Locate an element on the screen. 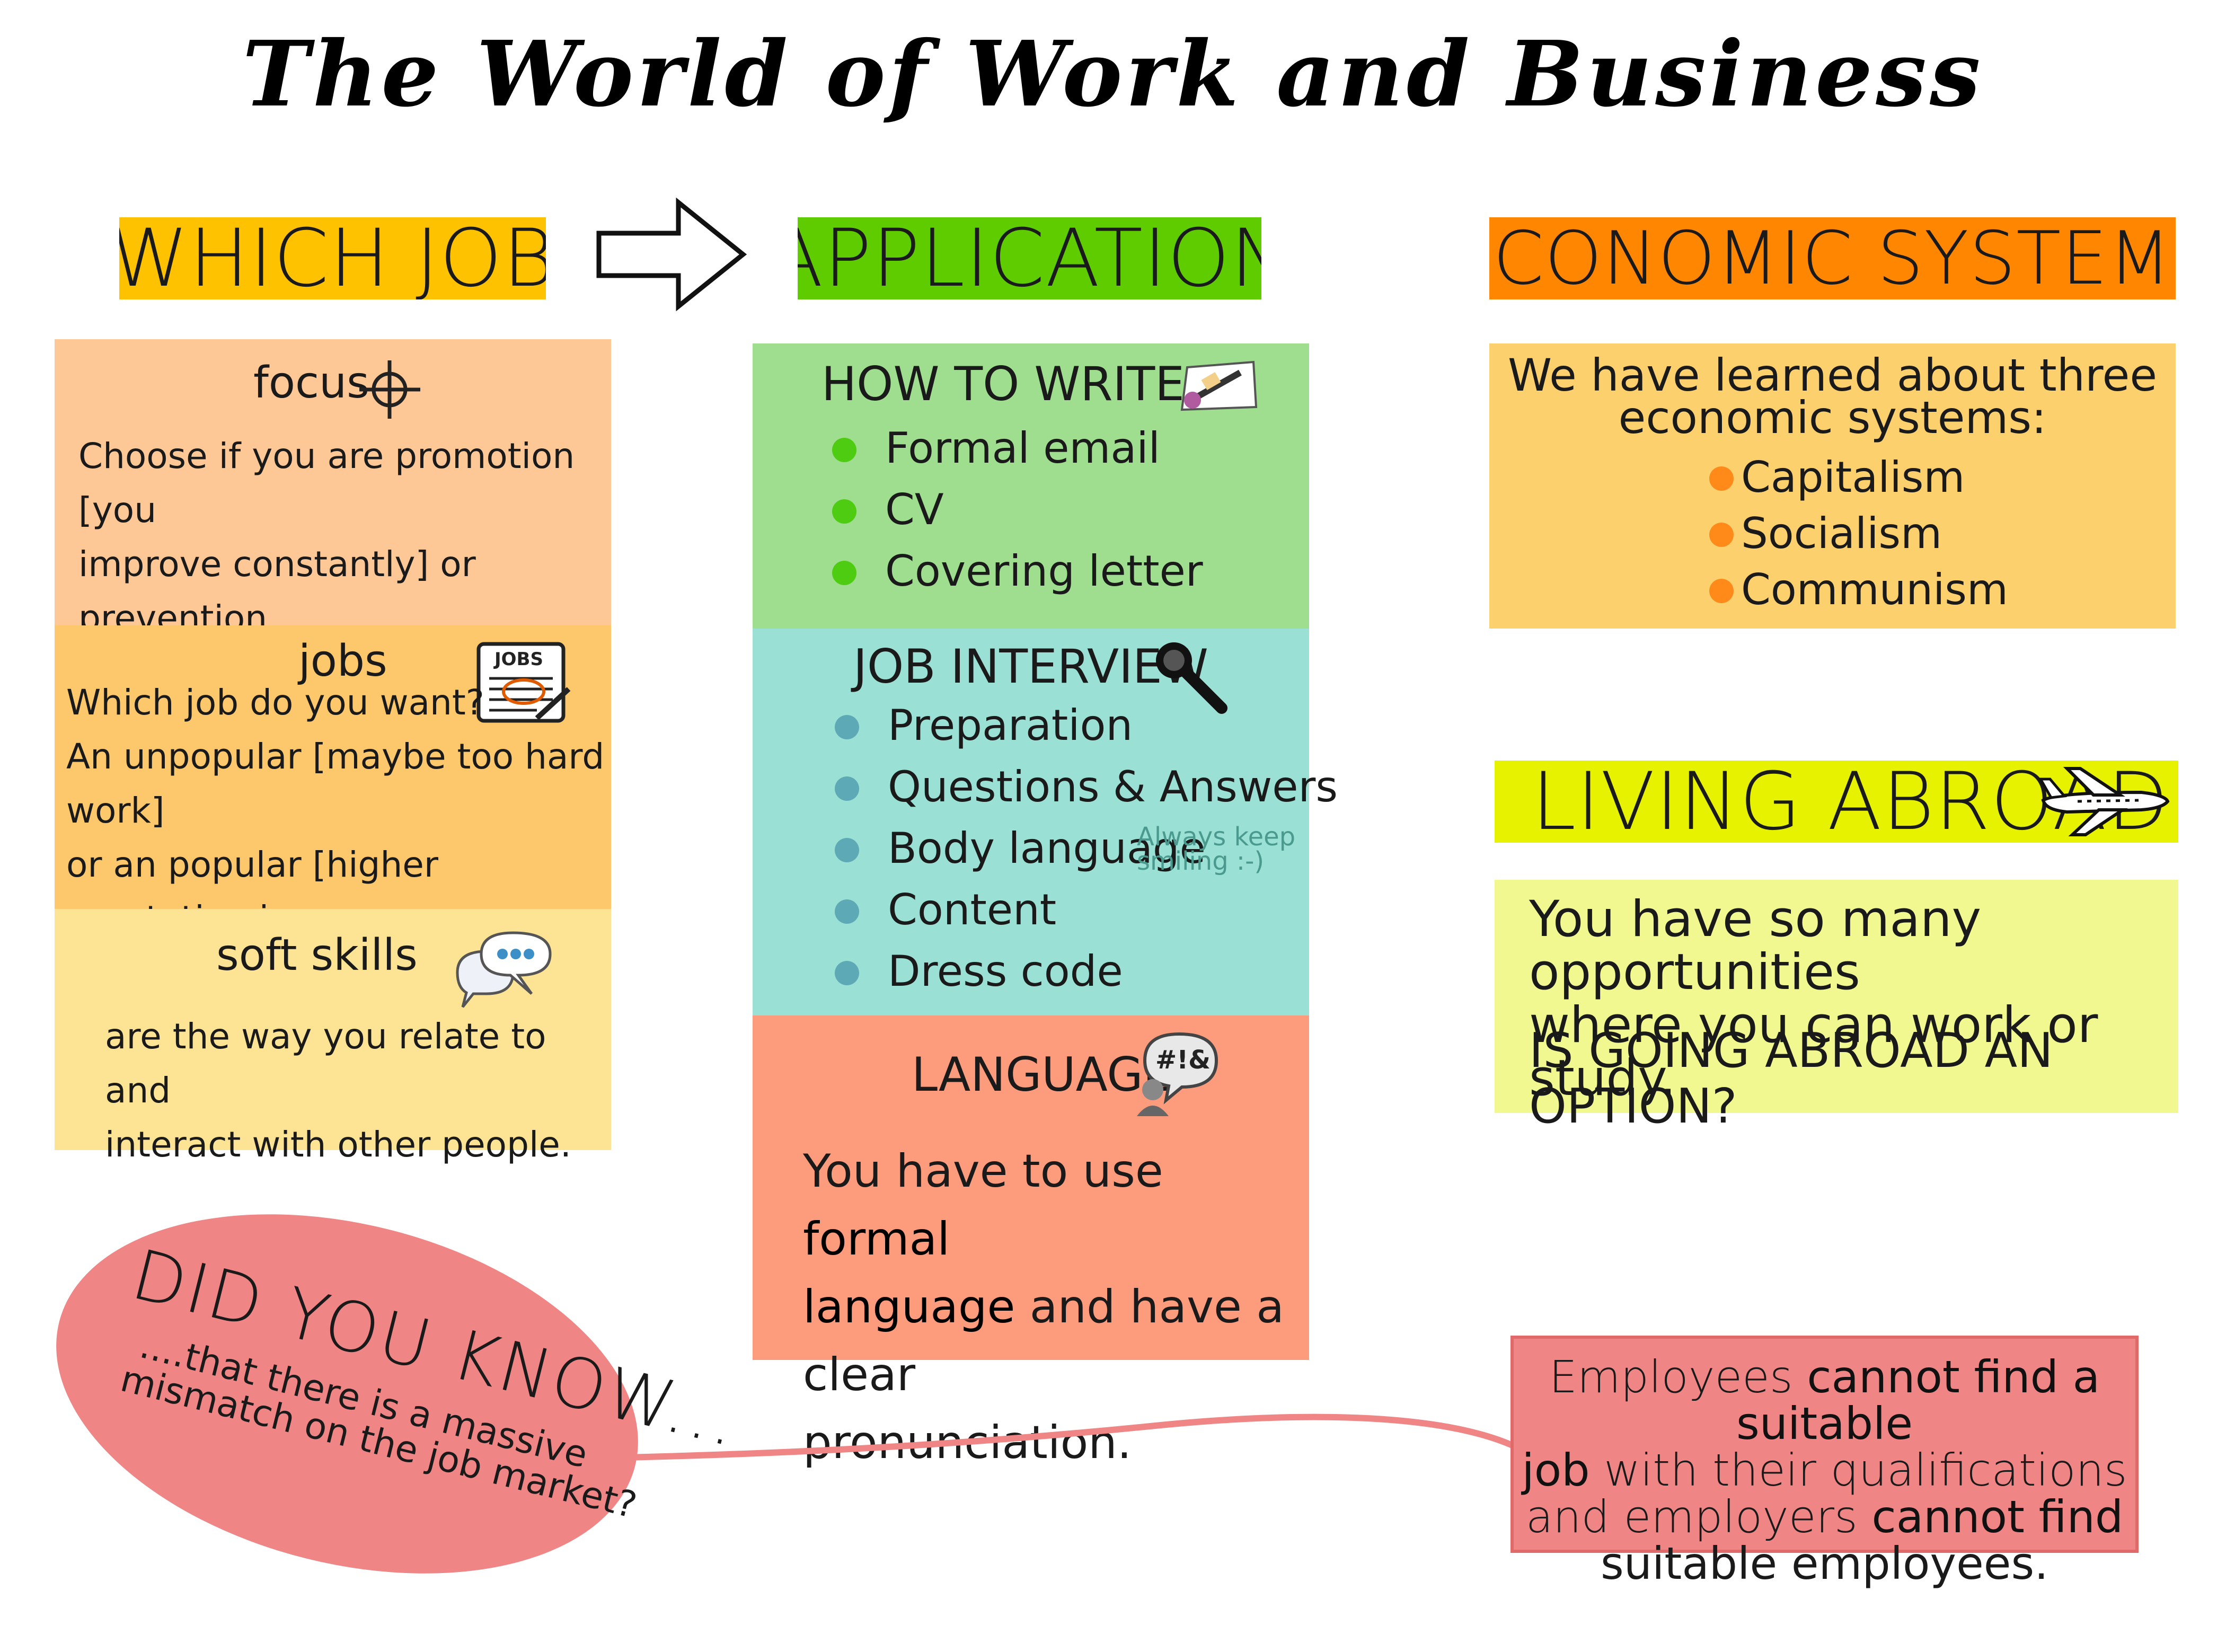 This screenshot has width=2226, height=1652. list-item: Capitalism is located at coordinates (1859, 478).